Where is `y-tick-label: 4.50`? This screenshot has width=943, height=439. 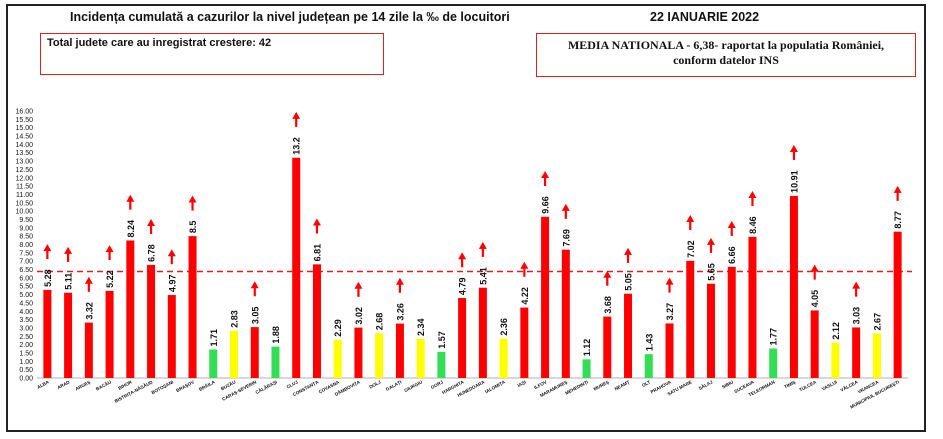
y-tick-label: 4.50 is located at coordinates (26, 303).